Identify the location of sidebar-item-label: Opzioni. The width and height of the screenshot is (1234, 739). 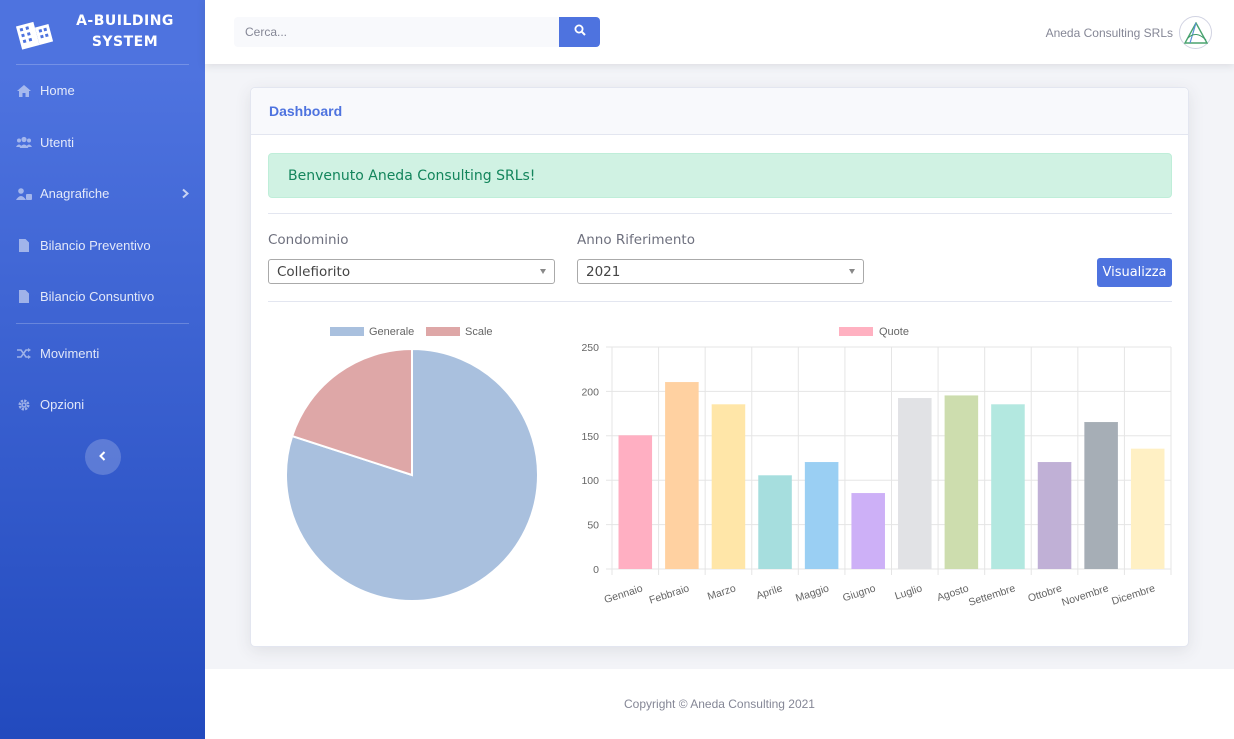
(62, 405).